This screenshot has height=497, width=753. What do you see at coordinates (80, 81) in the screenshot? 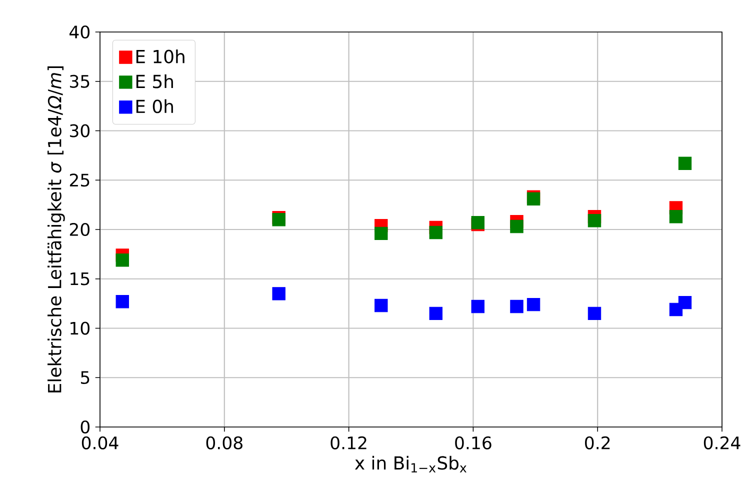
I see `y-tick-label: 35` at bounding box center [80, 81].